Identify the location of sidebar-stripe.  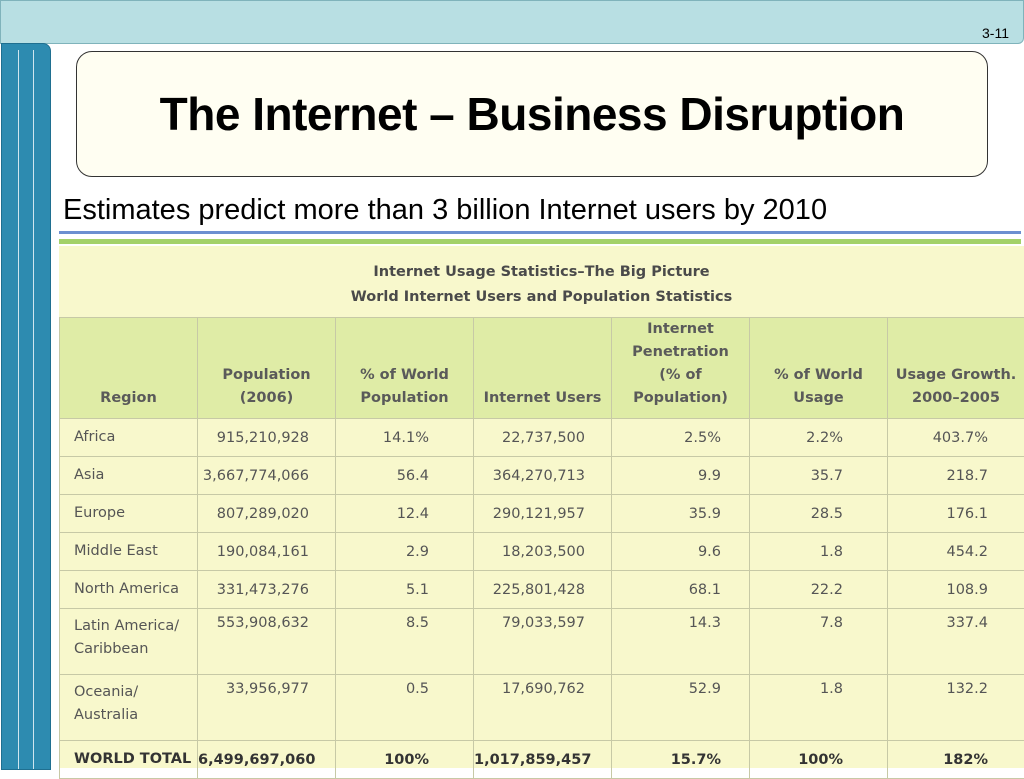
(33, 409).